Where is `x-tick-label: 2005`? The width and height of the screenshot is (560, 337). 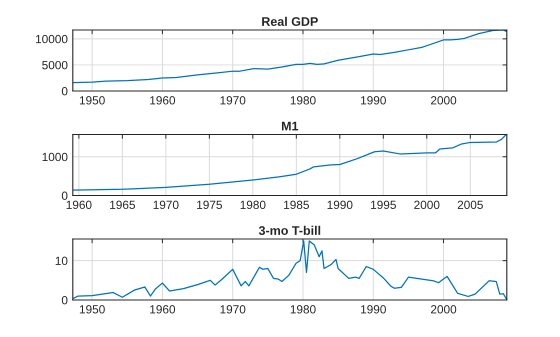
x-tick-label: 2005 is located at coordinates (470, 205).